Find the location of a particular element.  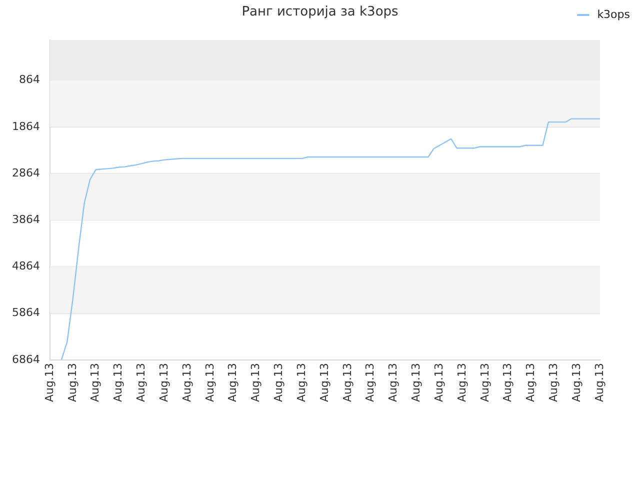

chart-title: Ранг историја за k3ops is located at coordinates (320, 12).